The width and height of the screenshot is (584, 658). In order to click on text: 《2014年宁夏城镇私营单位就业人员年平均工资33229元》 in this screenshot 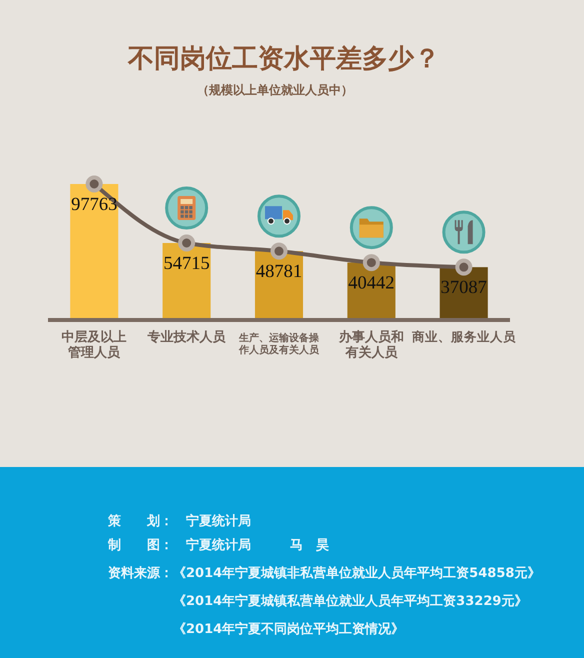, I will do `click(350, 601)`.